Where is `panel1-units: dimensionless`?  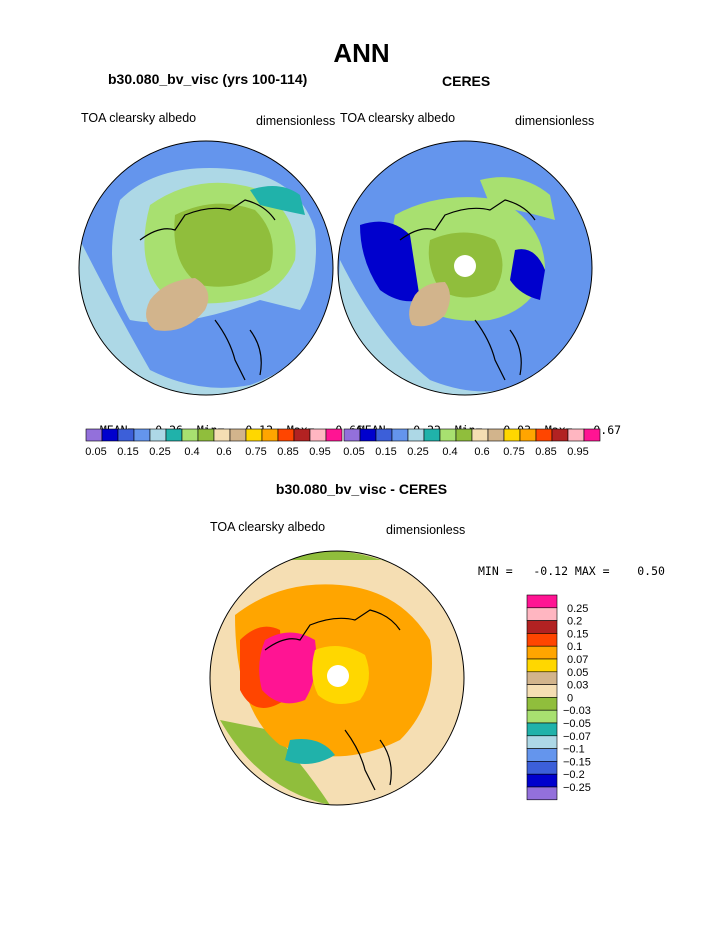
panel1-units: dimensionless is located at coordinates (296, 121).